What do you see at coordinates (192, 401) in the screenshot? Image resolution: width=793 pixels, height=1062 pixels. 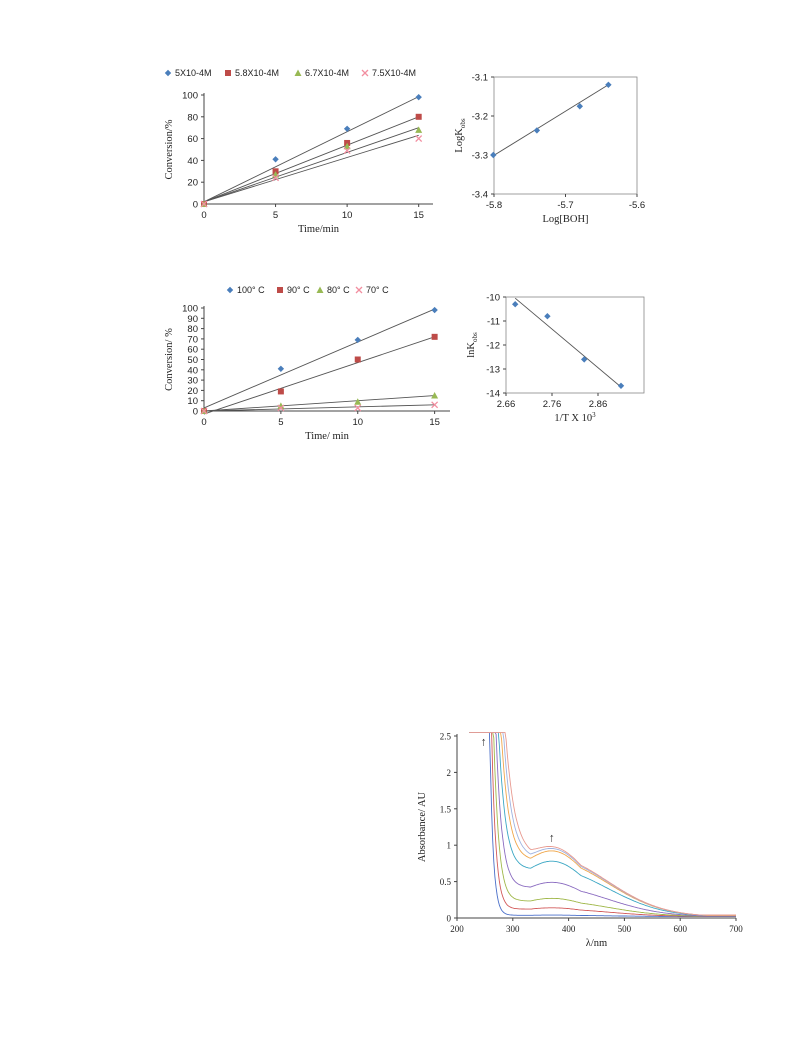 I see `y-tick-label: 10` at bounding box center [192, 401].